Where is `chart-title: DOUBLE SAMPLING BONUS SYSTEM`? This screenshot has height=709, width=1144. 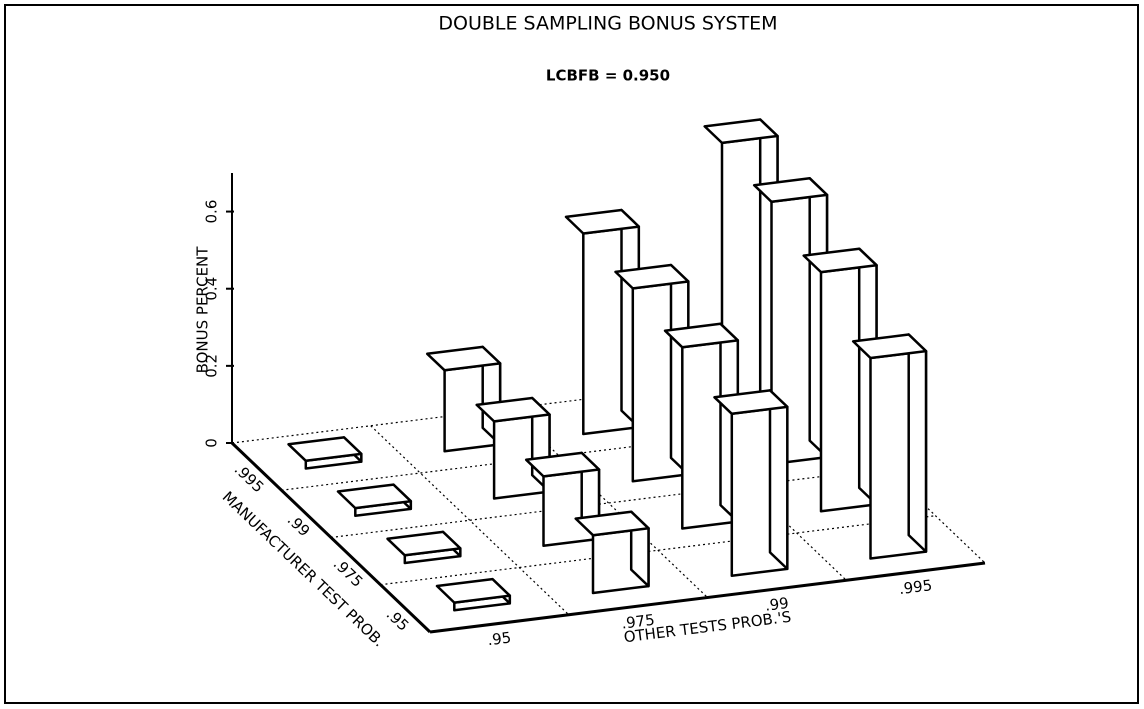 chart-title: DOUBLE SAMPLING BONUS SYSTEM is located at coordinates (607, 24).